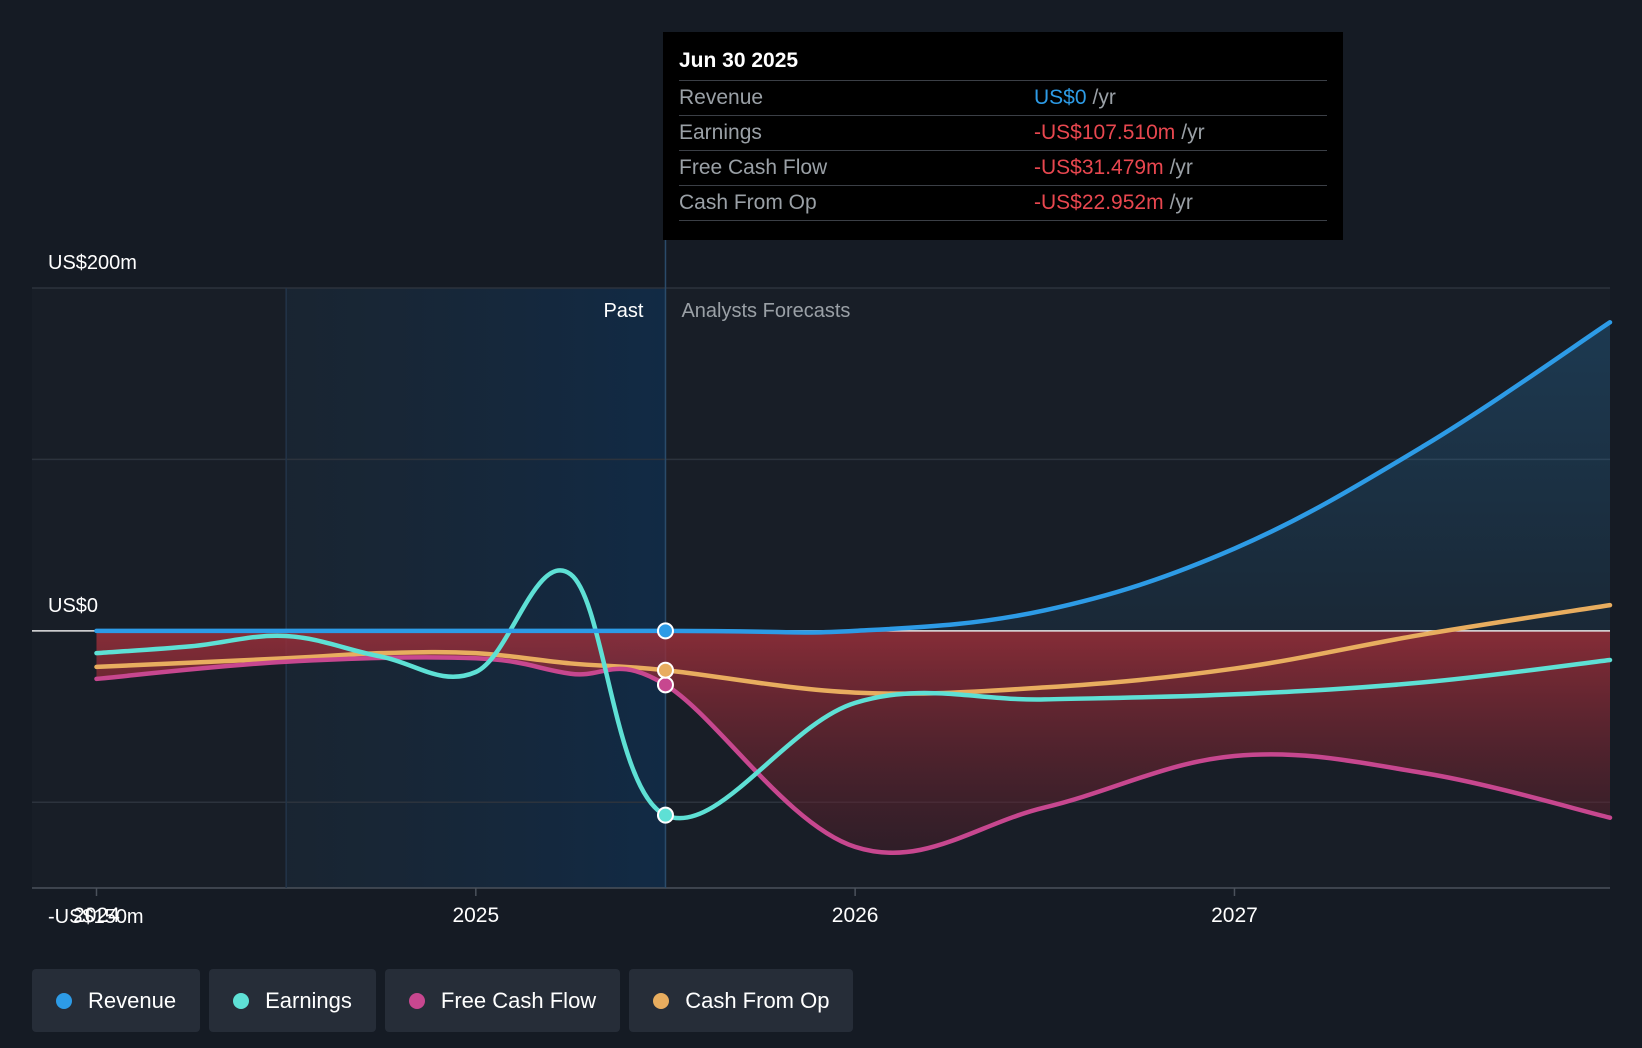 Image resolution: width=1642 pixels, height=1048 pixels. Describe the element at coordinates (720, 132) in the screenshot. I see `tooltip-label: Earnings` at that location.